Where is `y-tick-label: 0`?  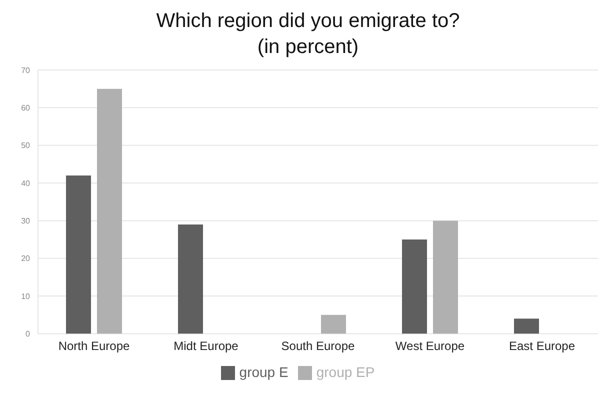 y-tick-label: 0 is located at coordinates (28, 334).